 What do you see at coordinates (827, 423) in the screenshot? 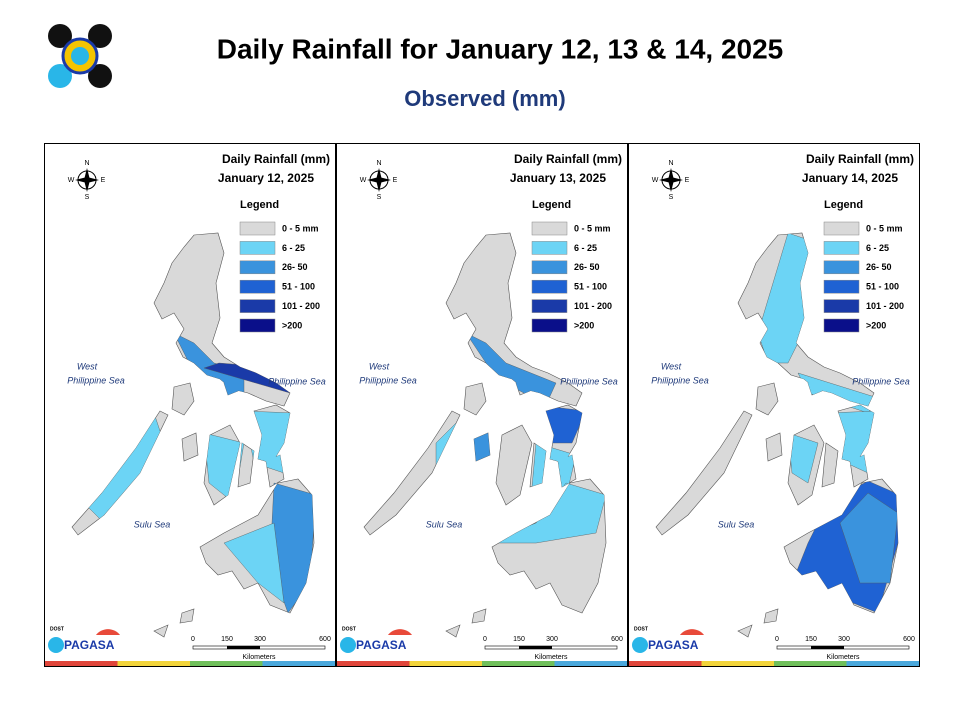
I see `rainfall-overlay` at bounding box center [827, 423].